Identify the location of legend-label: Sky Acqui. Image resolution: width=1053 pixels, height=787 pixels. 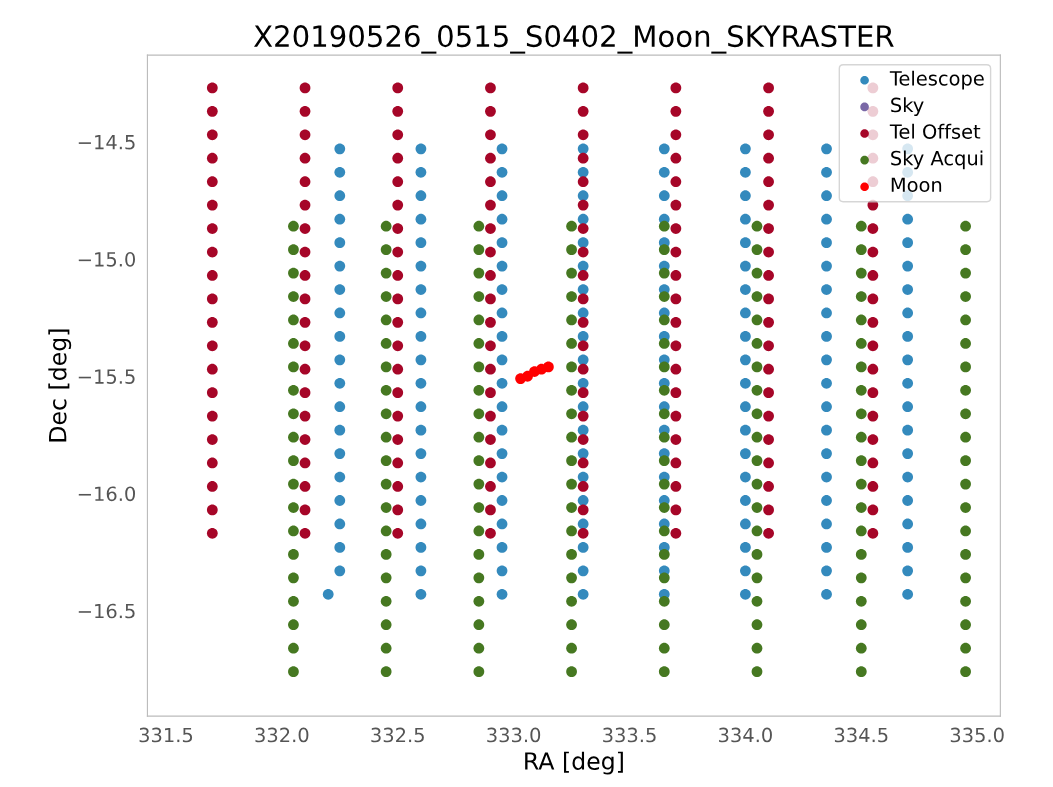
(937, 160).